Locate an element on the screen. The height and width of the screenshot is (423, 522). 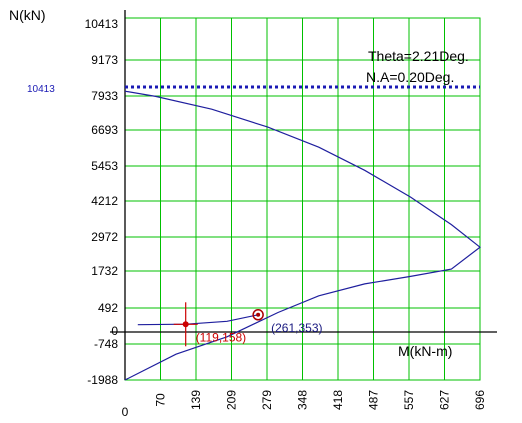
neutral-axis-annotation: N.A=0.20Deg. is located at coordinates (410, 77).